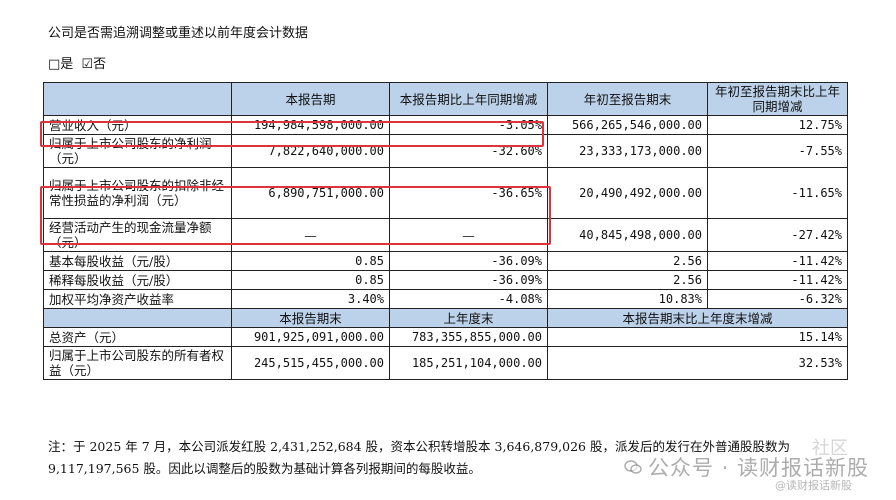 This screenshot has height=500, width=896. I want to click on table-cell: 40,845,498,000.00, so click(627, 235).